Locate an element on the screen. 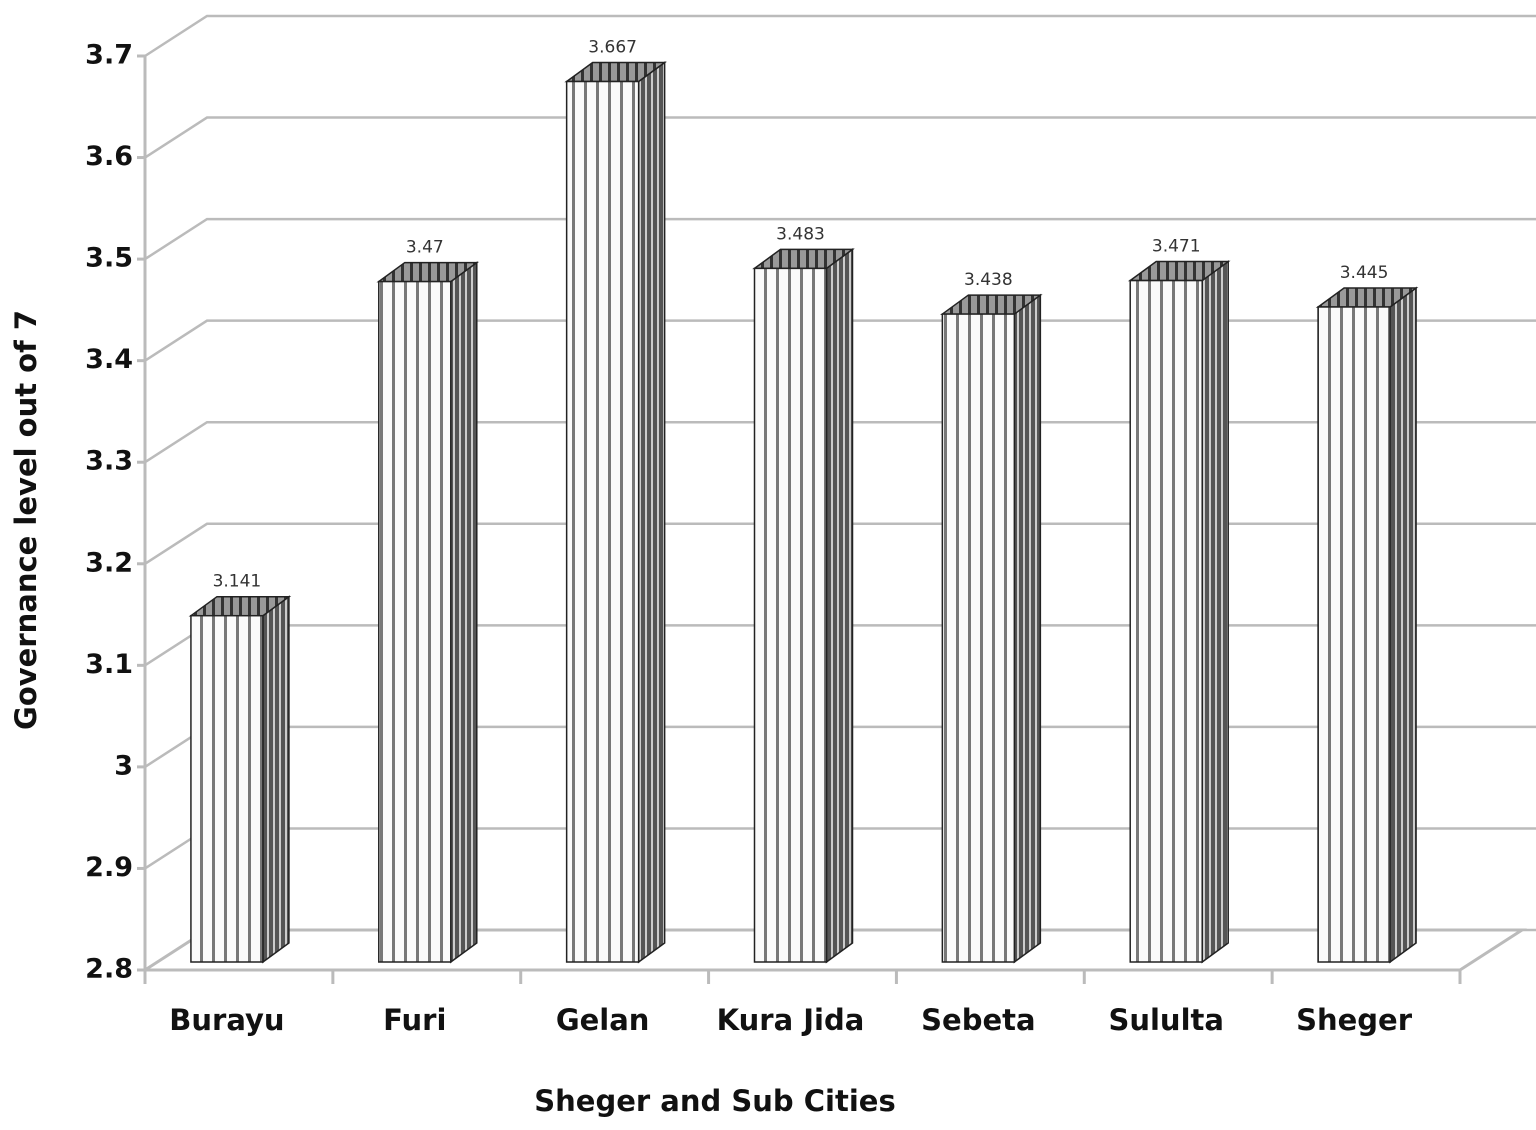 The image size is (1536, 1130). value-label: 3.438 is located at coordinates (988, 280).